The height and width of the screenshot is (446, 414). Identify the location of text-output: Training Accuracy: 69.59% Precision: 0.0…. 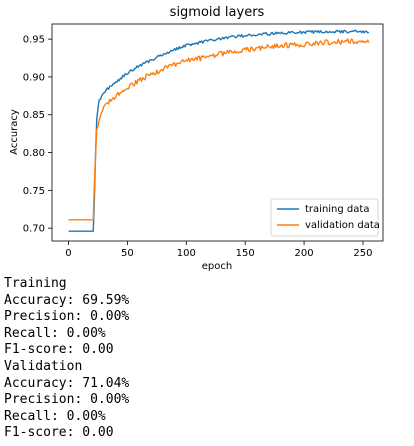
(66, 359).